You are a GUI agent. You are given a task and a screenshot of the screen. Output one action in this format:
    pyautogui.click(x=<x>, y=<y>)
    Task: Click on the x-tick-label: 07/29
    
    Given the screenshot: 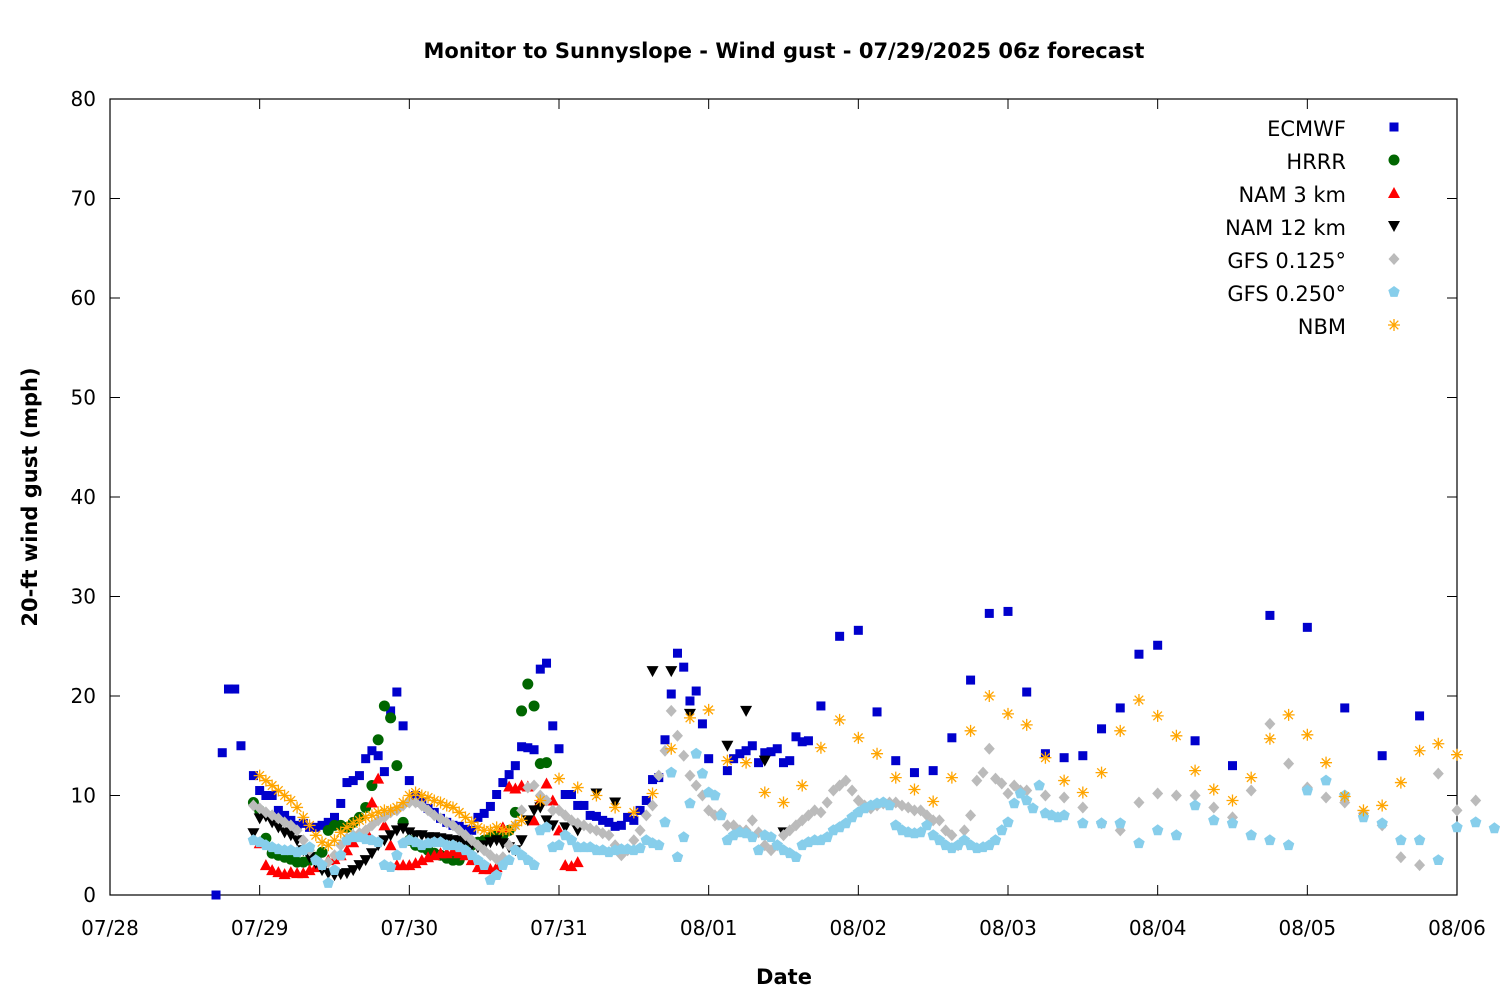 What is the action you would take?
    pyautogui.click(x=260, y=928)
    